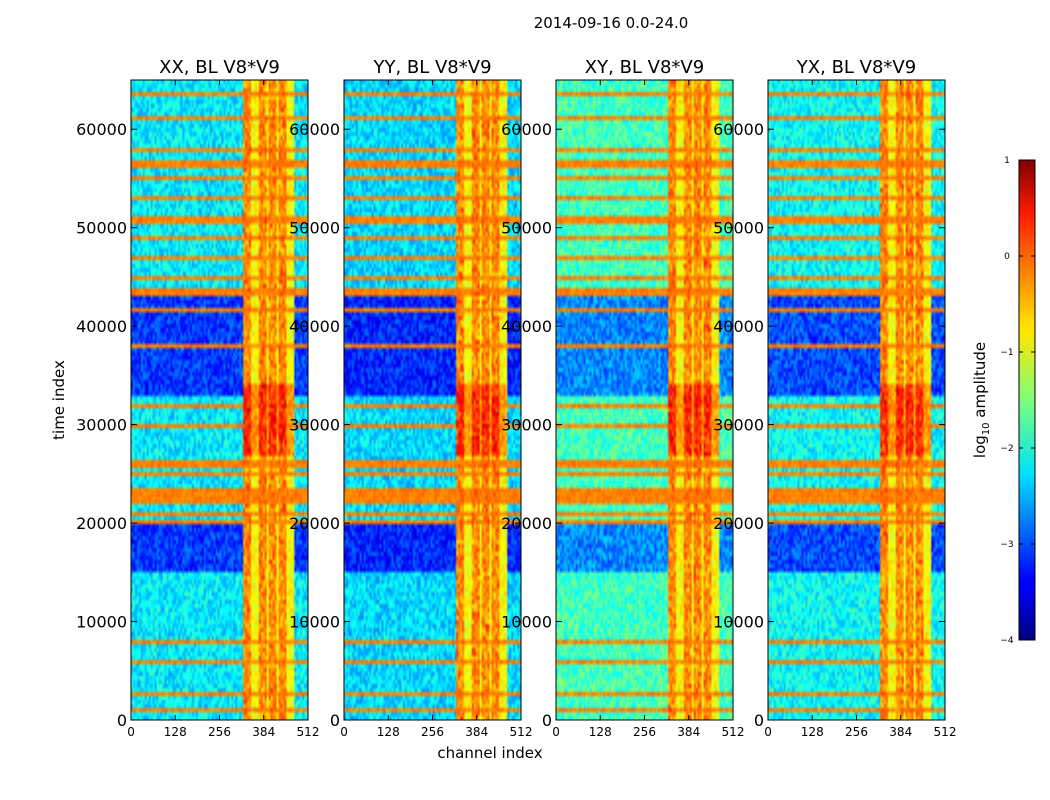  I want to click on panel-title: XX, BL V8*V9, so click(219, 67).